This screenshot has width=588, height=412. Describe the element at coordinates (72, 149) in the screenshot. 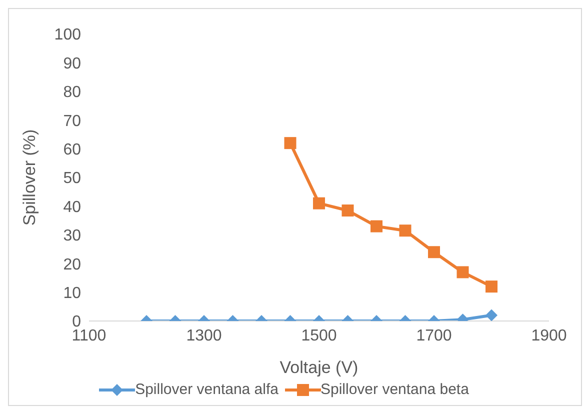

I see `y-tick-label: 60` at that location.